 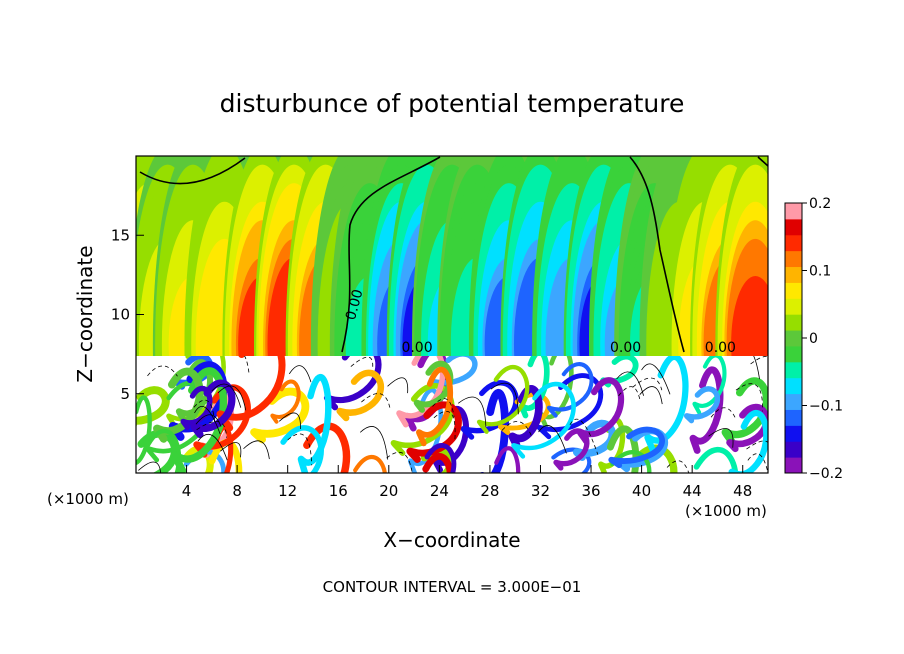 I want to click on x-tick-label: 48, so click(x=742, y=491).